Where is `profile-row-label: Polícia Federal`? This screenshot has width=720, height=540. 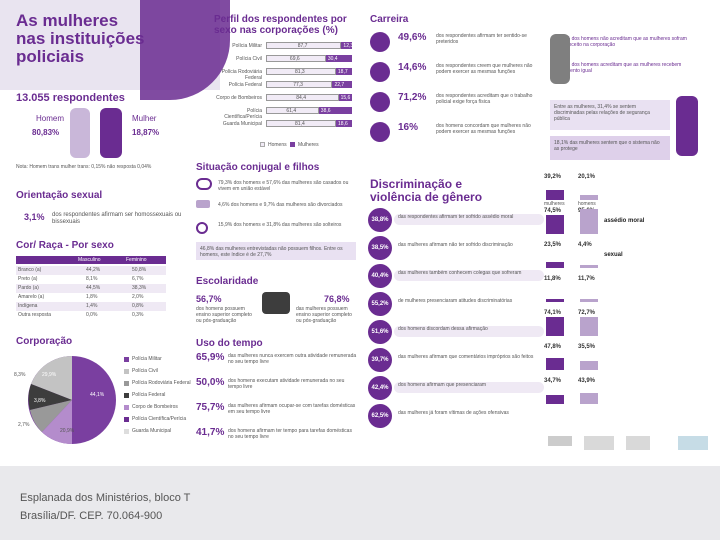
profile-row-label: Polícia Federal is located at coordinates (245, 85).